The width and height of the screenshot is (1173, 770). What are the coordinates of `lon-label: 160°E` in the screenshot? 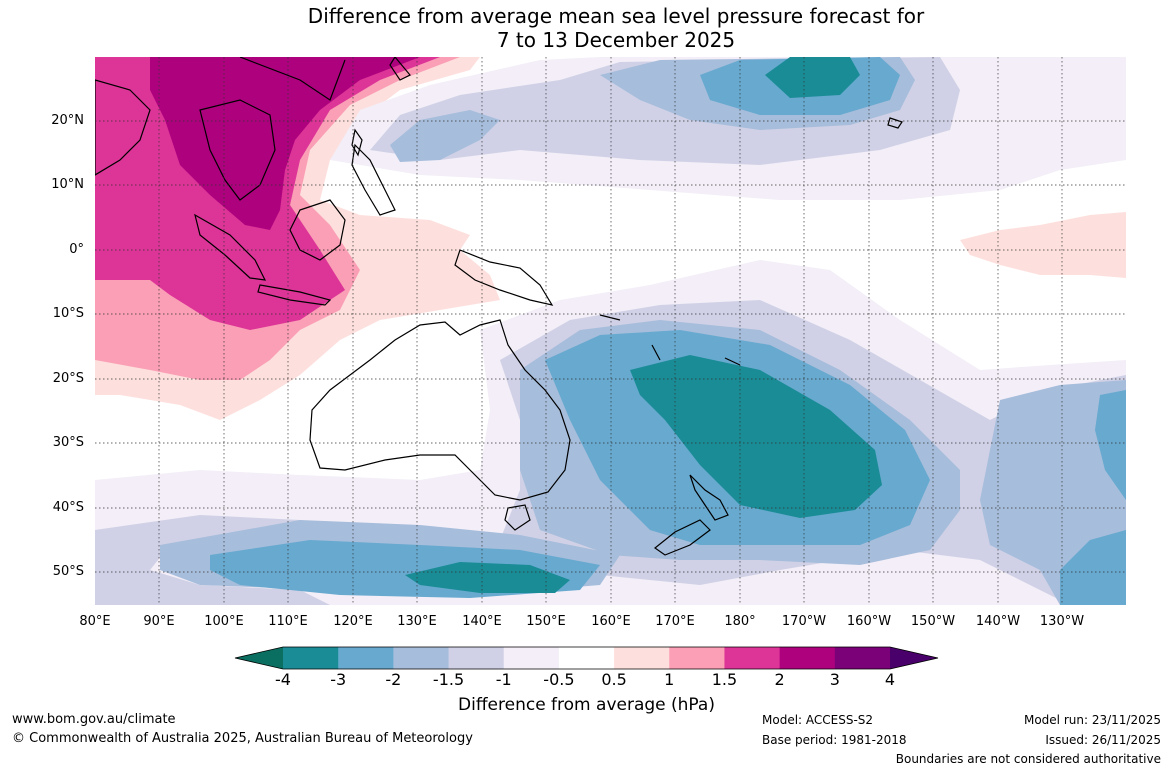 It's located at (611, 621).